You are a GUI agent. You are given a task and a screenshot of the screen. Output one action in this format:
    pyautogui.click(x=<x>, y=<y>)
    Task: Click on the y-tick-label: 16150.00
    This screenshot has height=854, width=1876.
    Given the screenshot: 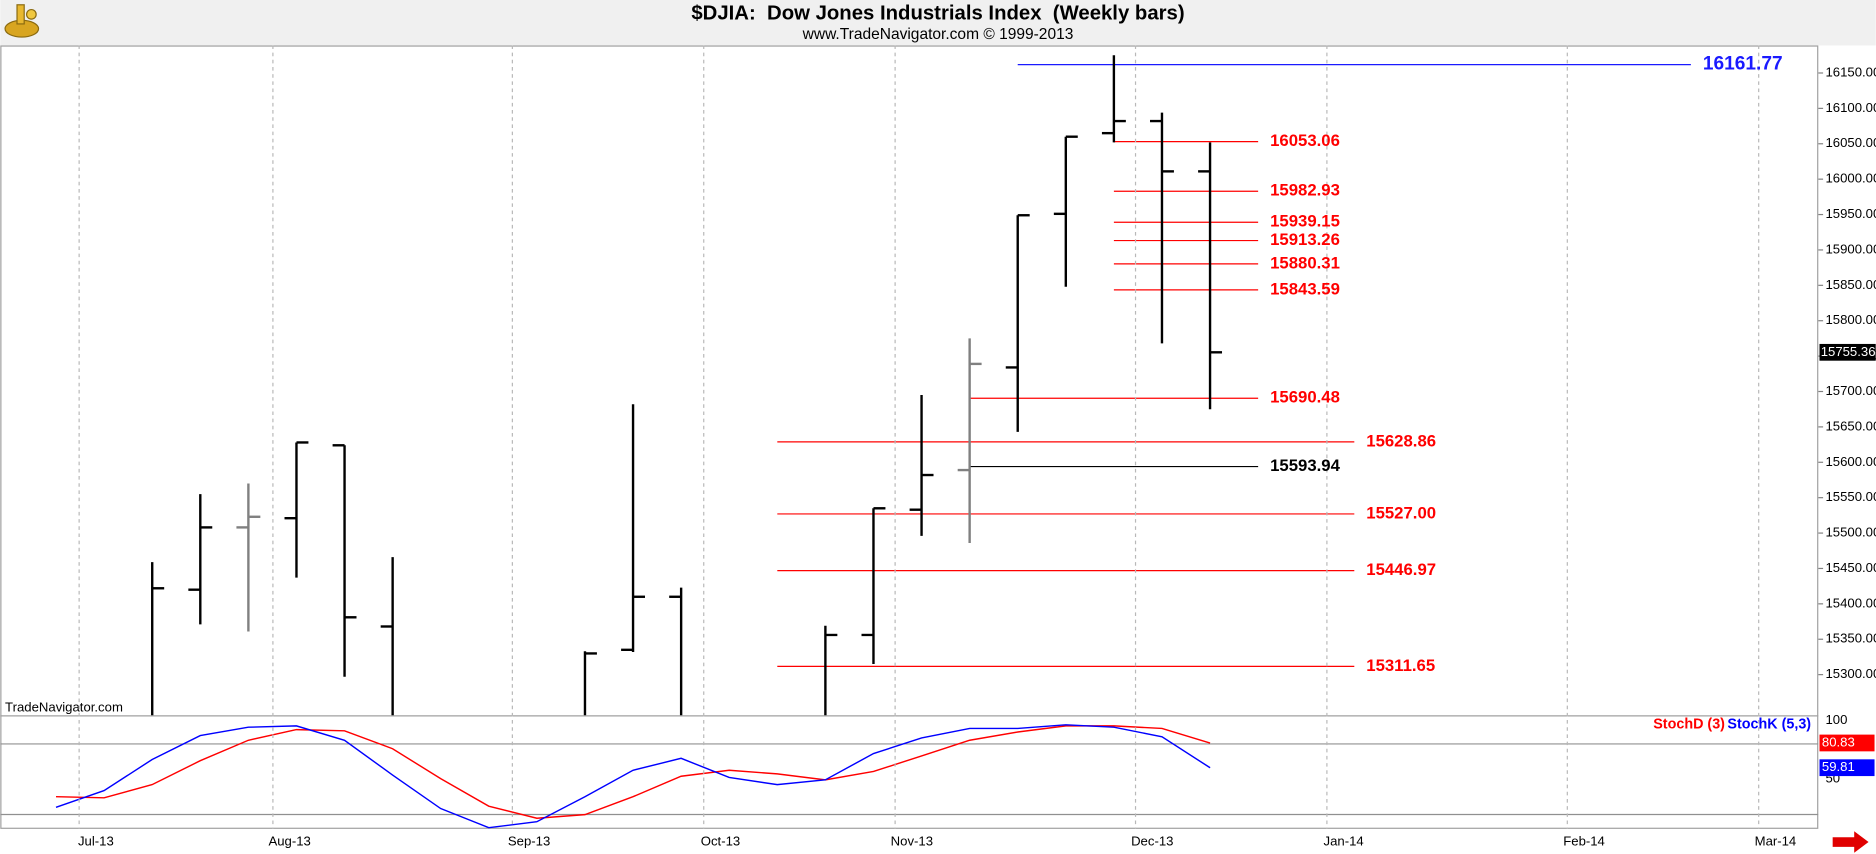 What is the action you would take?
    pyautogui.click(x=1850, y=71)
    